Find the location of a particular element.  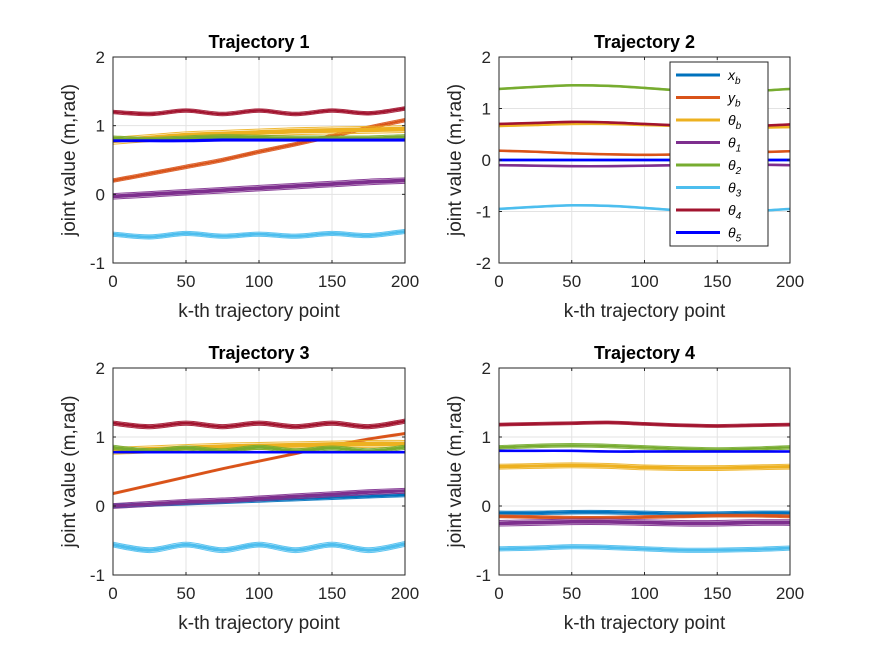

legend-label: θ3 is located at coordinates (735, 190).